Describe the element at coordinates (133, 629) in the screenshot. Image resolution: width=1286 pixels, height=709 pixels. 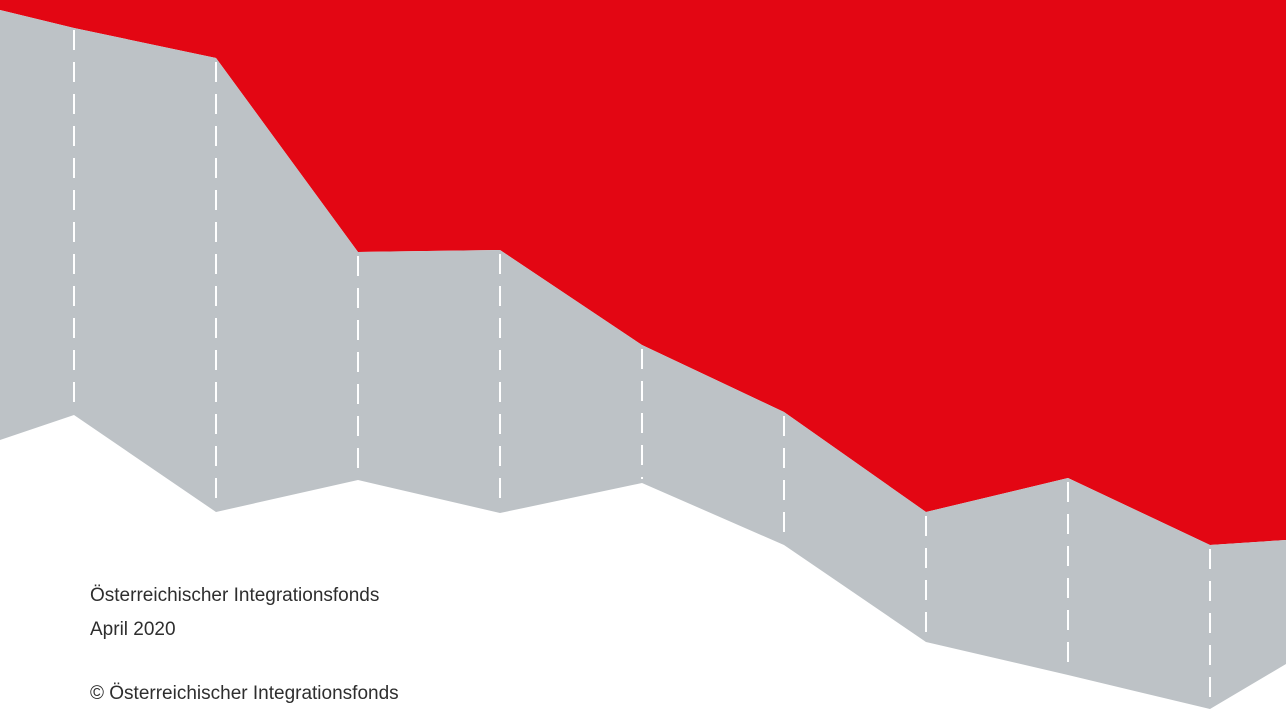
I see `publication-date: April 2020` at that location.